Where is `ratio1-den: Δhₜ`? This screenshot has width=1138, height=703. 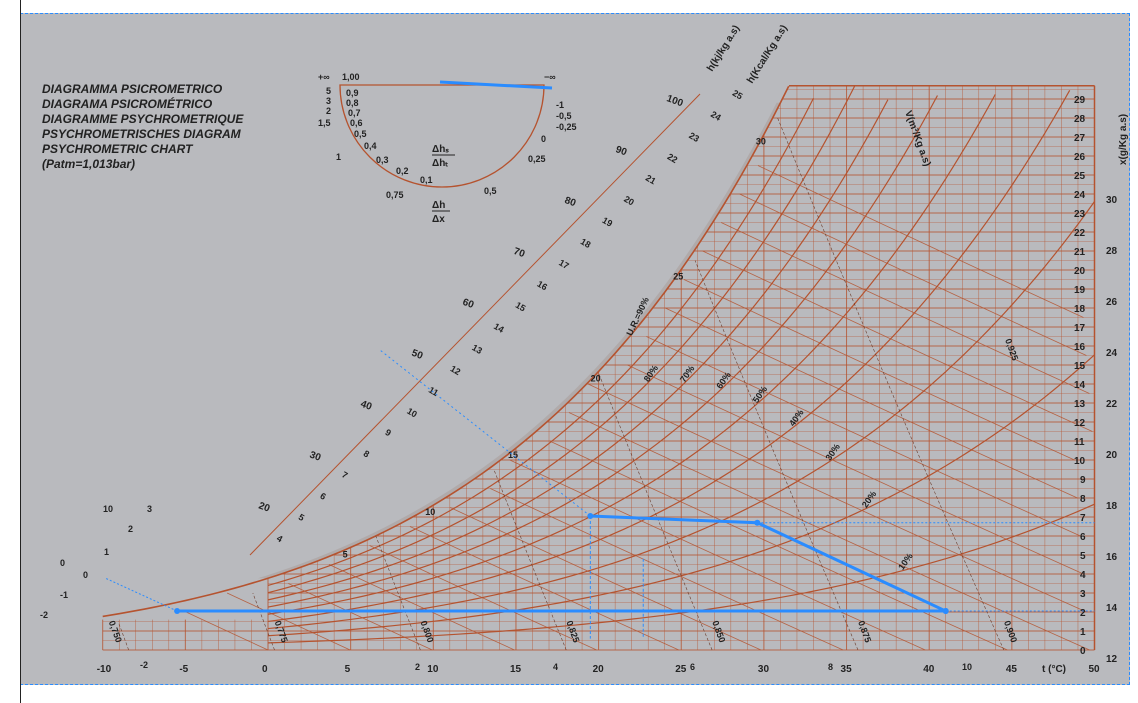 ratio1-den: Δhₜ is located at coordinates (440, 163).